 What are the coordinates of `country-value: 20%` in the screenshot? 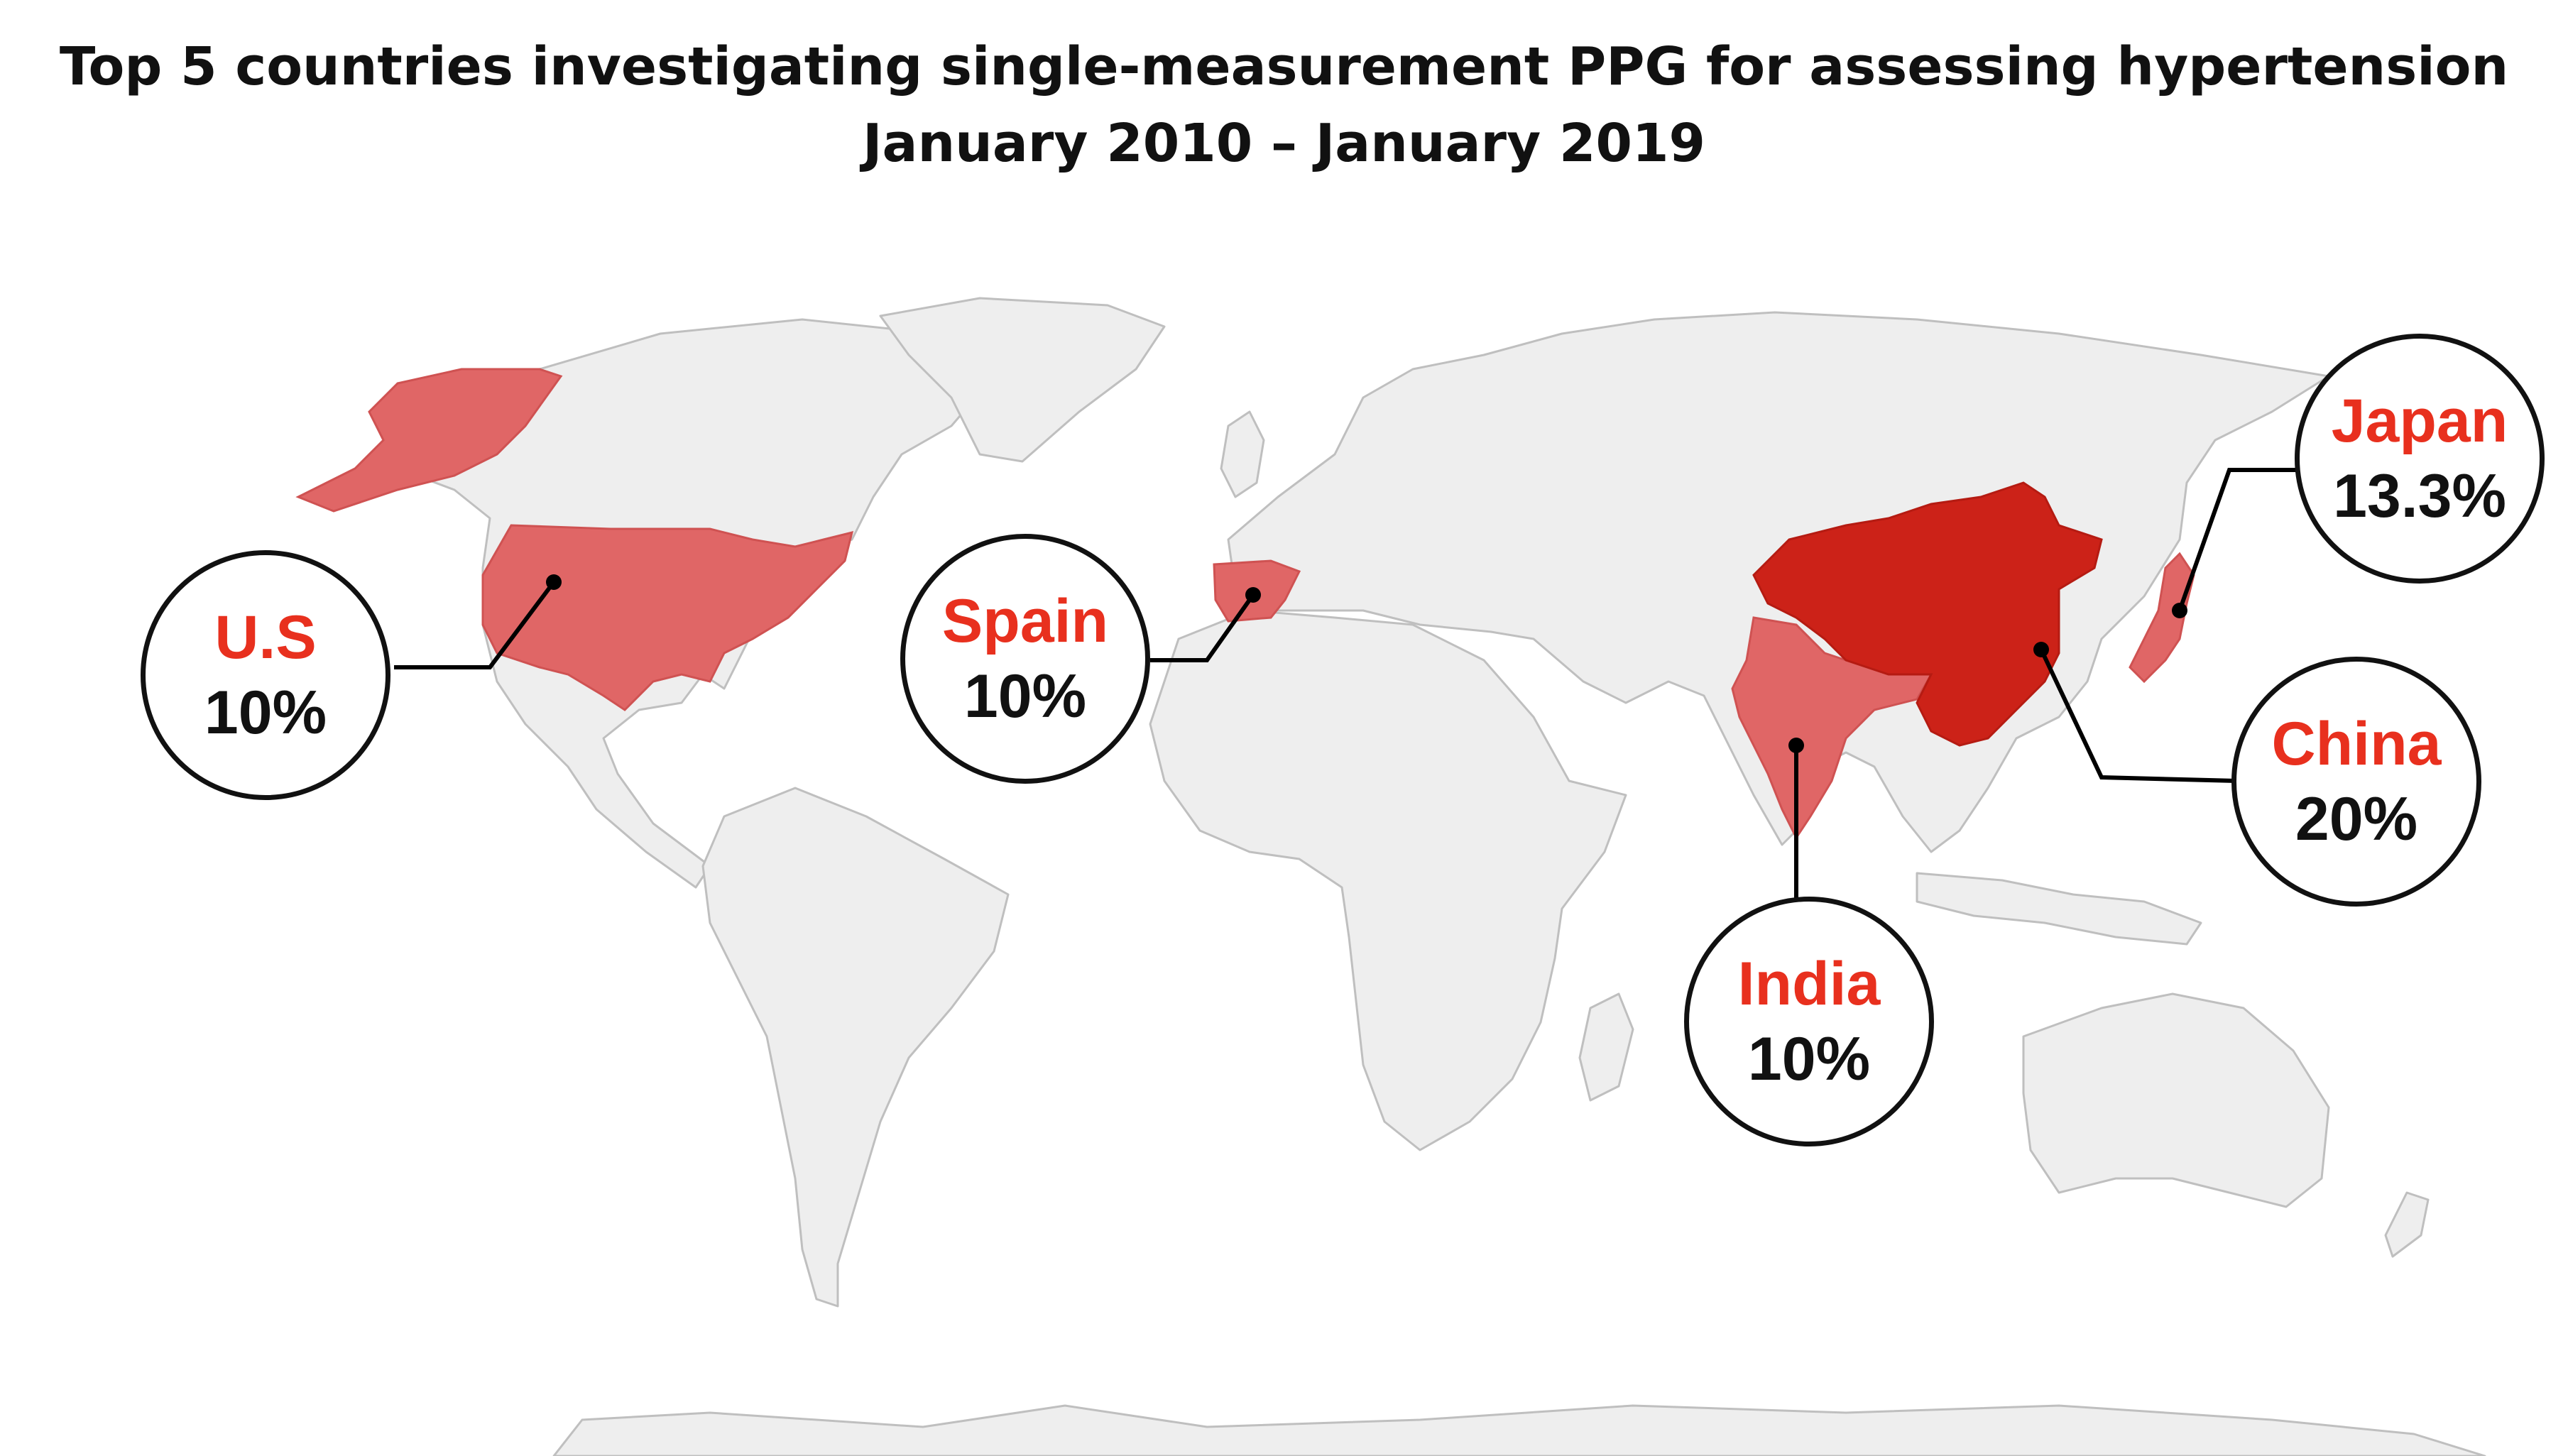 It's located at (2356, 819).